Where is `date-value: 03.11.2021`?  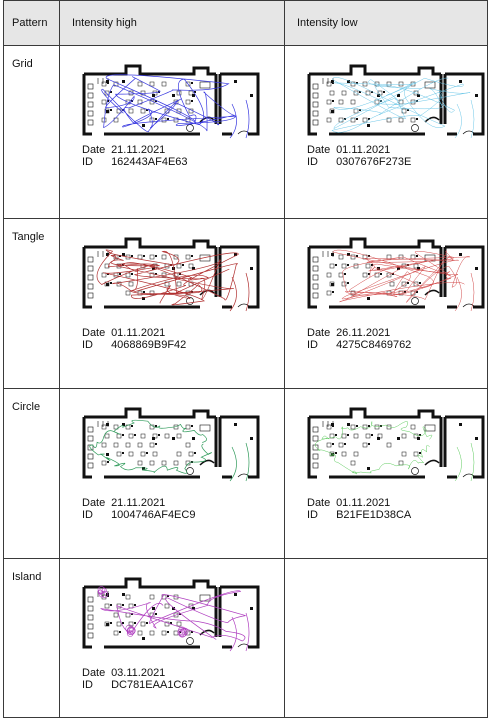
date-value: 03.11.2021 is located at coordinates (138, 673).